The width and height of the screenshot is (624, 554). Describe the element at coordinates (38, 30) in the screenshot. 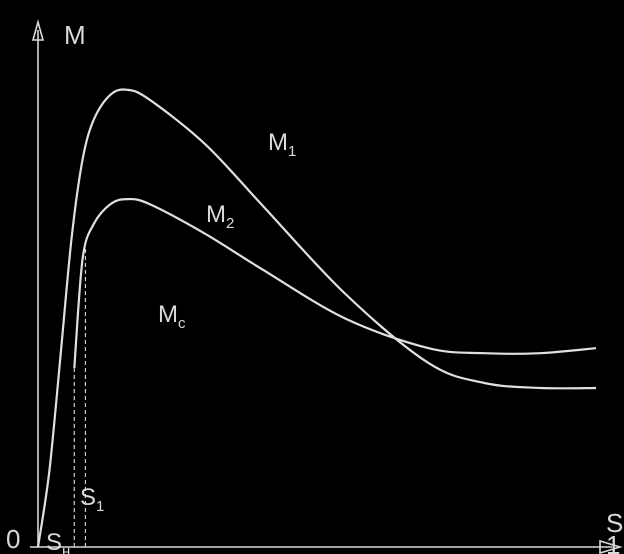

I see `y-axis-arrow` at that location.